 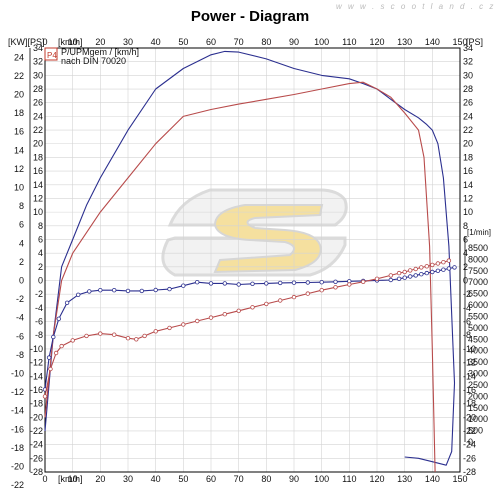 What do you see at coordinates (467, 308) in the screenshot?
I see `y-tick-label-ps-right: -4` at bounding box center [467, 308].